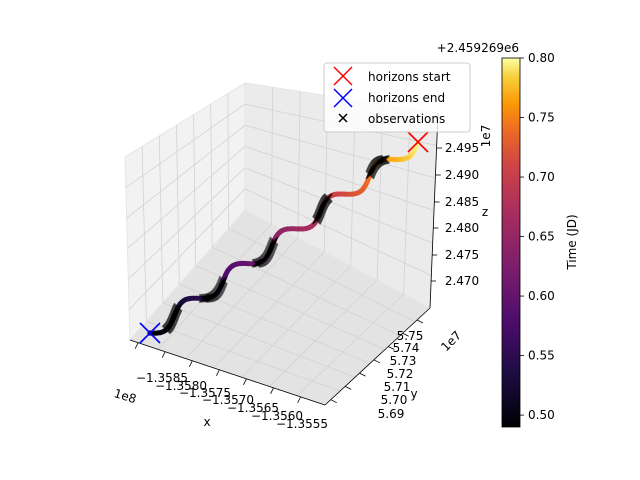  What do you see at coordinates (462, 148) in the screenshot?
I see `z-tick-label: 2.495` at bounding box center [462, 148].